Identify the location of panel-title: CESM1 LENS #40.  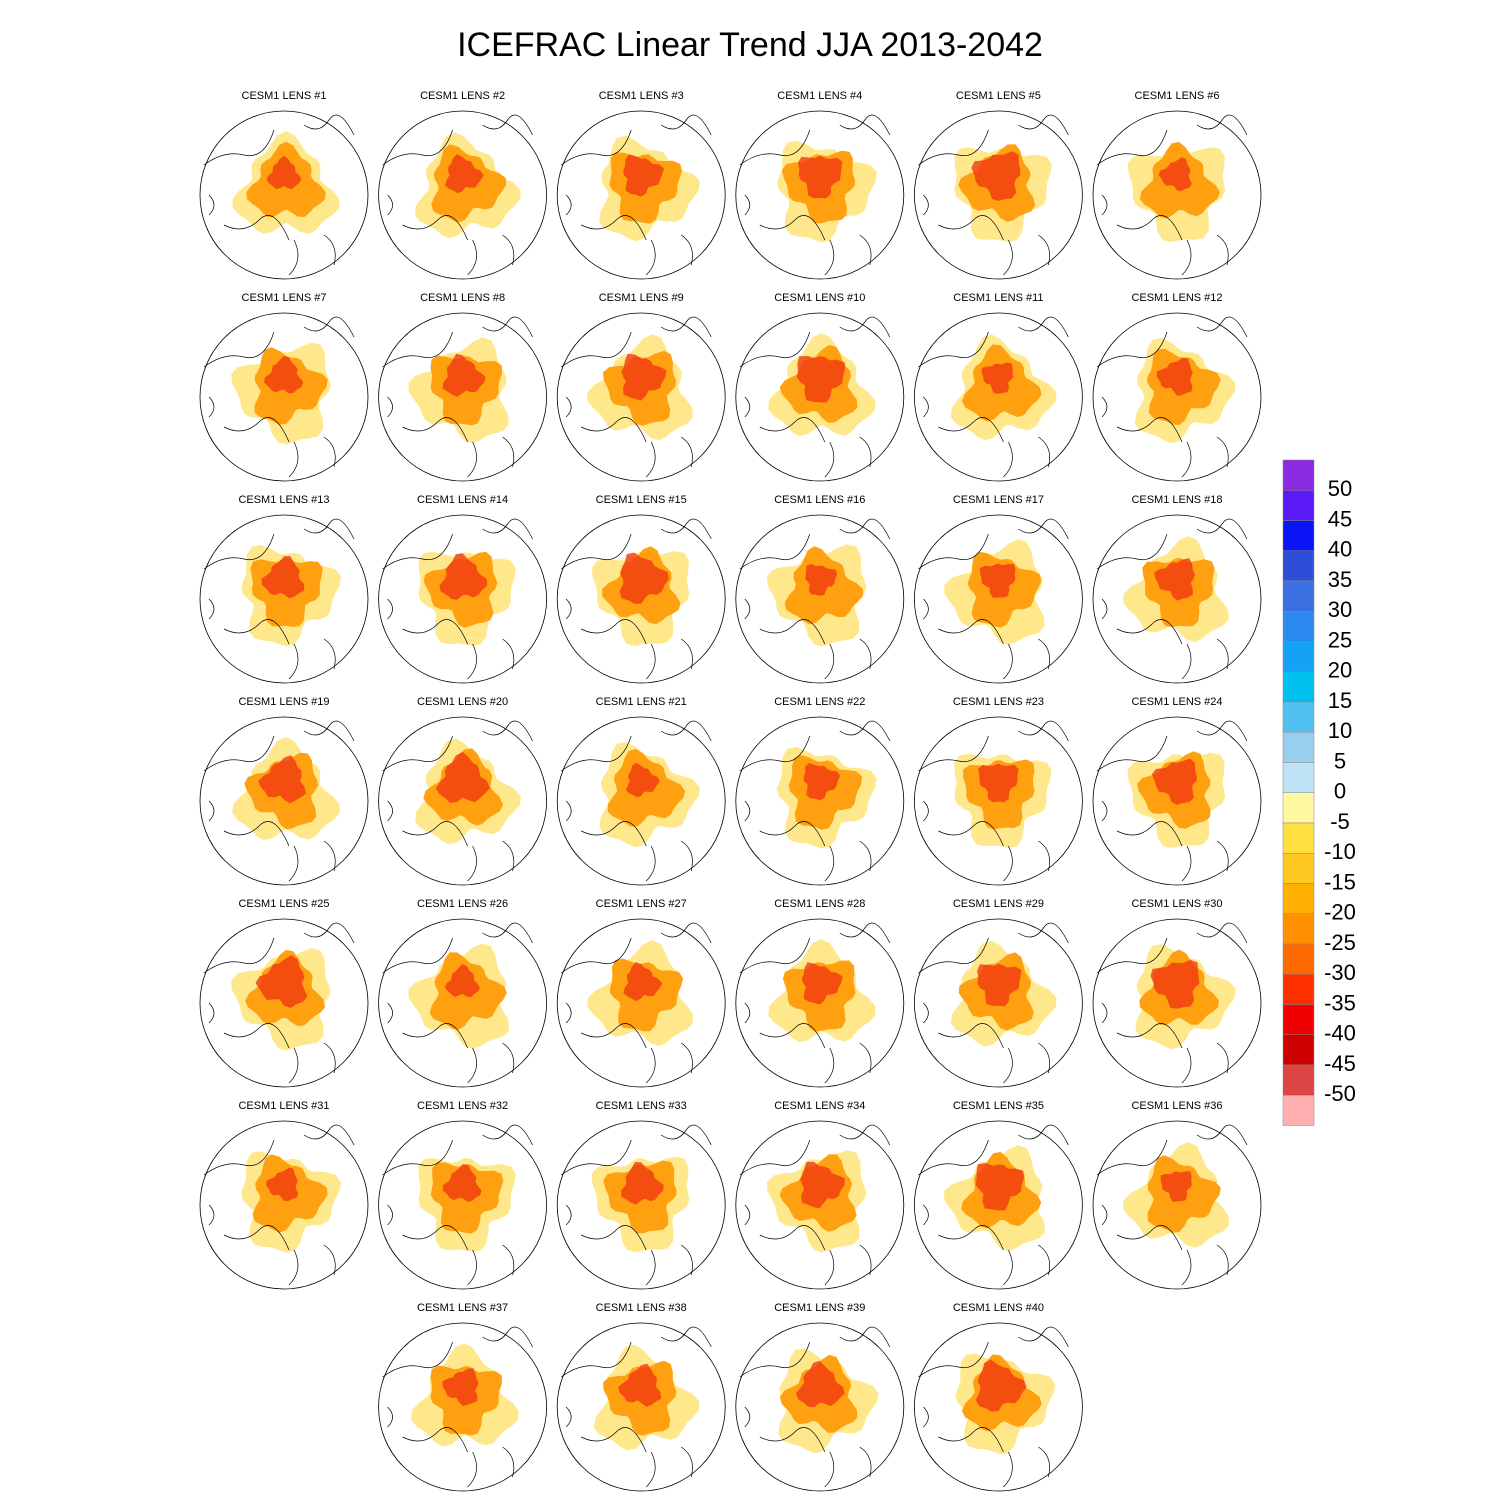
(998, 1308).